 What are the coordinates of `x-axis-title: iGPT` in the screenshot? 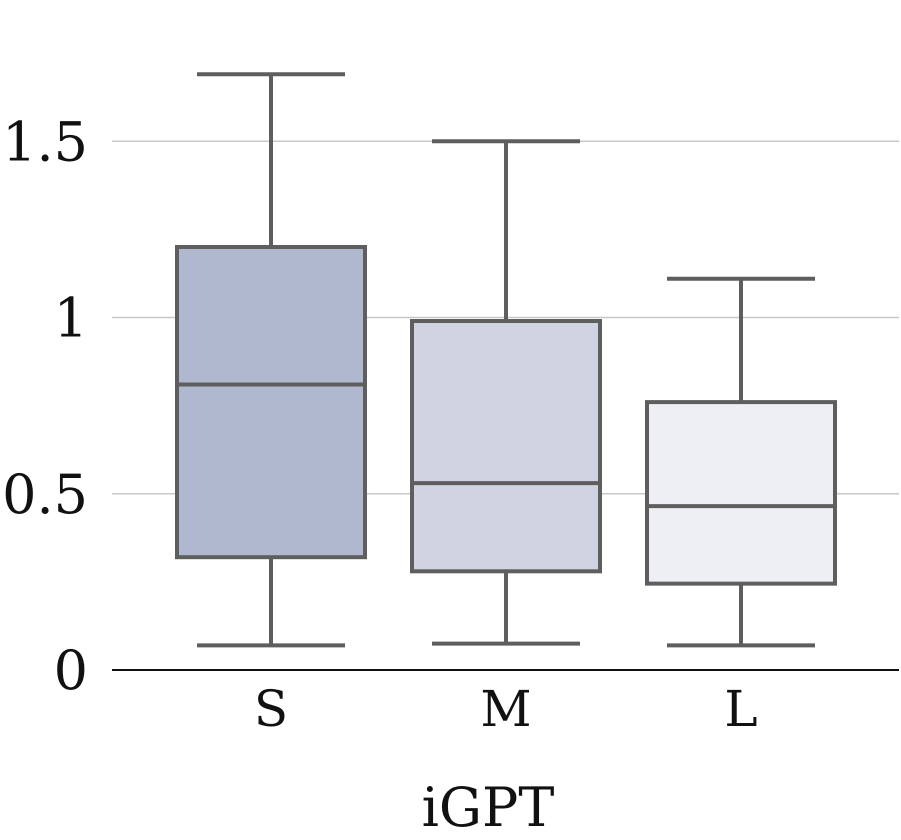 It's located at (488, 807).